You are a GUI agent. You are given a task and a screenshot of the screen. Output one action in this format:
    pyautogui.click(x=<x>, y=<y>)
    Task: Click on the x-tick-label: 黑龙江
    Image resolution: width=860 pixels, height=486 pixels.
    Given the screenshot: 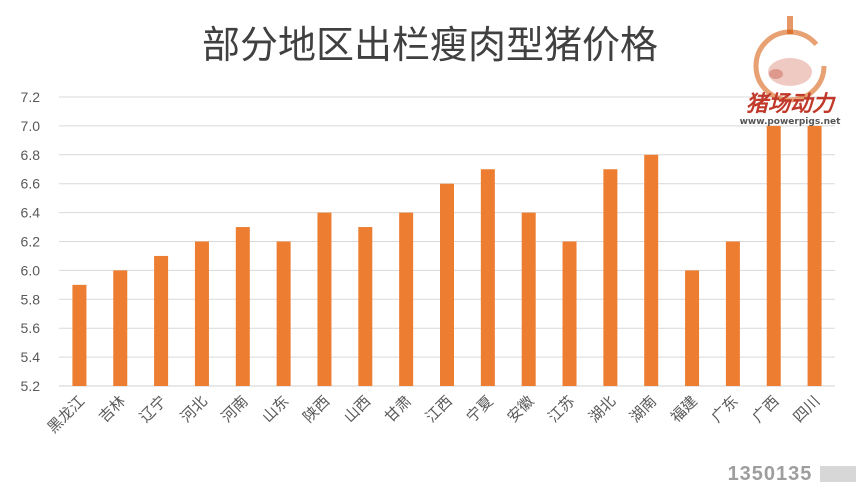 What is the action you would take?
    pyautogui.click(x=66, y=414)
    